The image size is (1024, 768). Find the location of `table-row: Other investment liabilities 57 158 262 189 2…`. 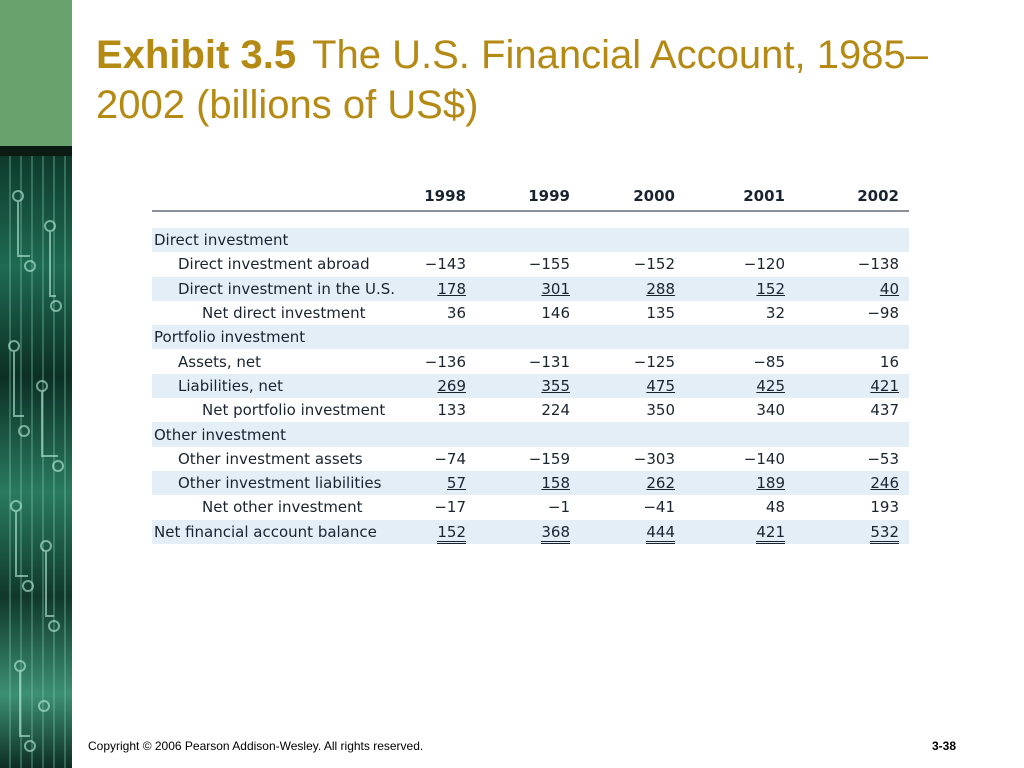

table-row: Other investment liabilities 57 158 262 189 2… is located at coordinates (531, 483).